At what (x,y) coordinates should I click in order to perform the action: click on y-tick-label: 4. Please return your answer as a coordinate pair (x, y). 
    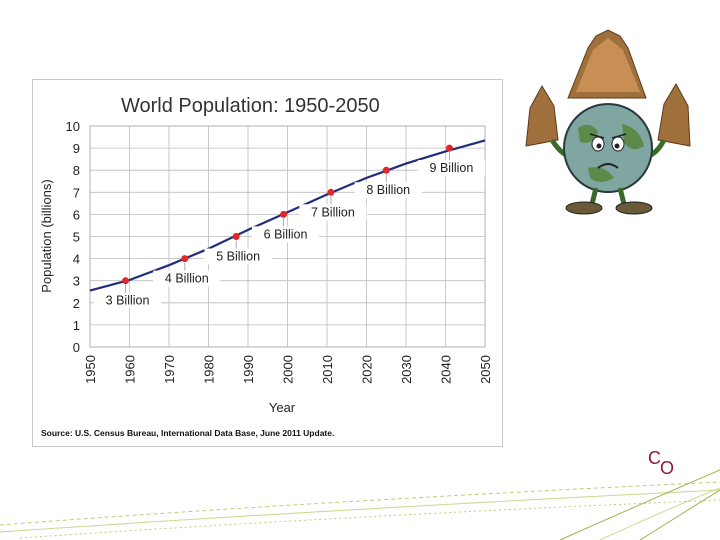
    Looking at the image, I should click on (76, 259).